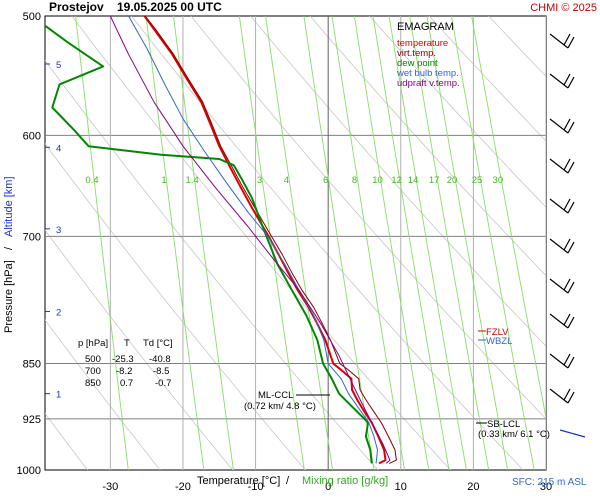 This screenshot has width=600, height=500. I want to click on table-header-t: T, so click(127, 343).